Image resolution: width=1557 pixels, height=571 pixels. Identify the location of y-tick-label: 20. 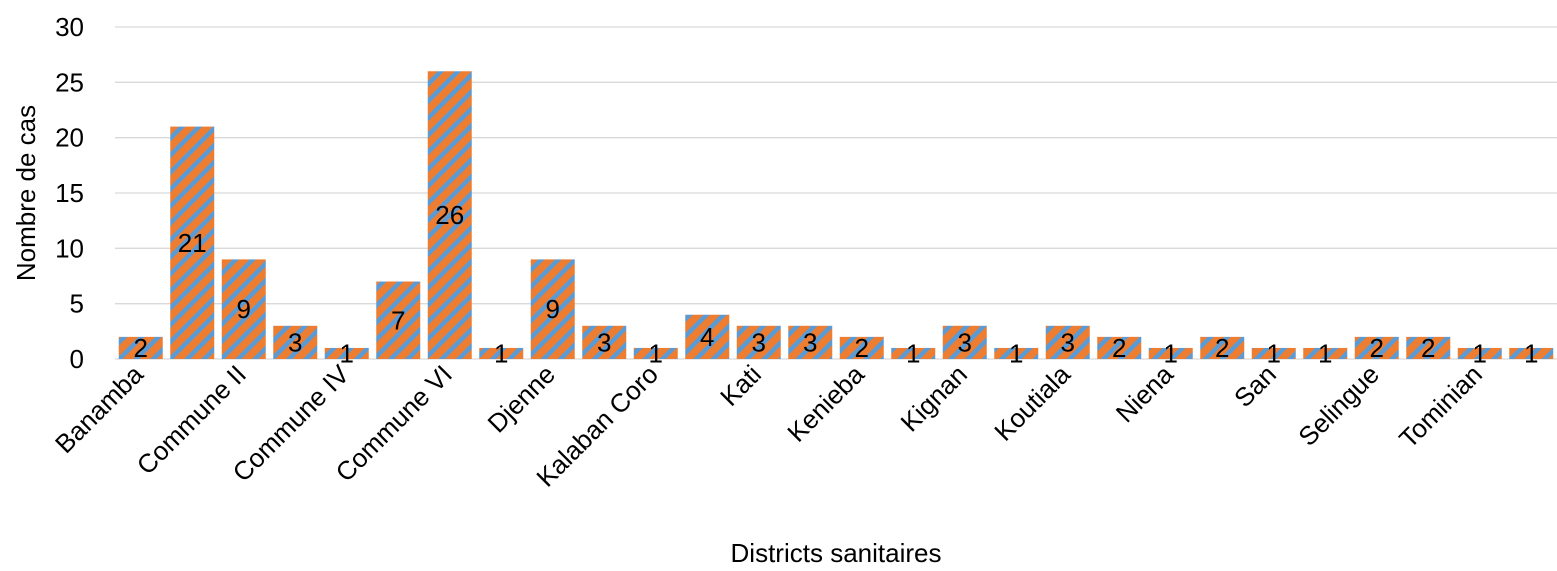
(69, 138).